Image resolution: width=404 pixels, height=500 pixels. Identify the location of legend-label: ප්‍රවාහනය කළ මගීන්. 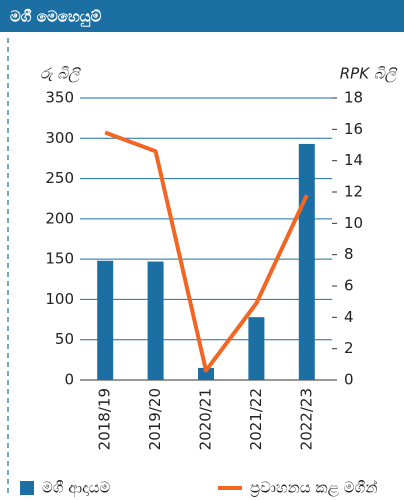
(314, 487).